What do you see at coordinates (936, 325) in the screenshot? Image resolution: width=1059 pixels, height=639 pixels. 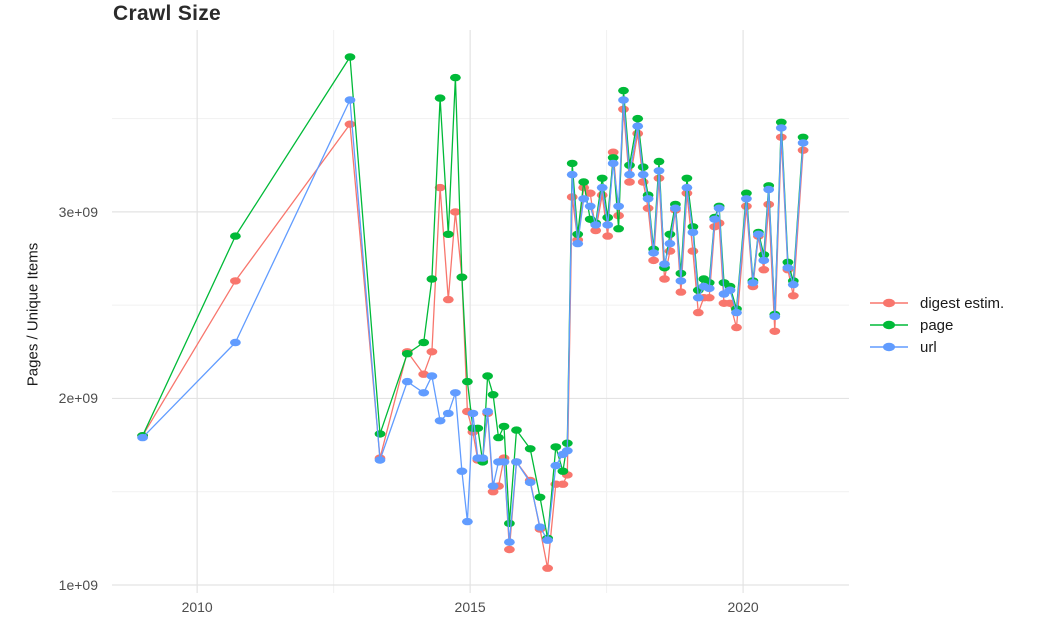 I see `legend-entry: page` at bounding box center [936, 325].